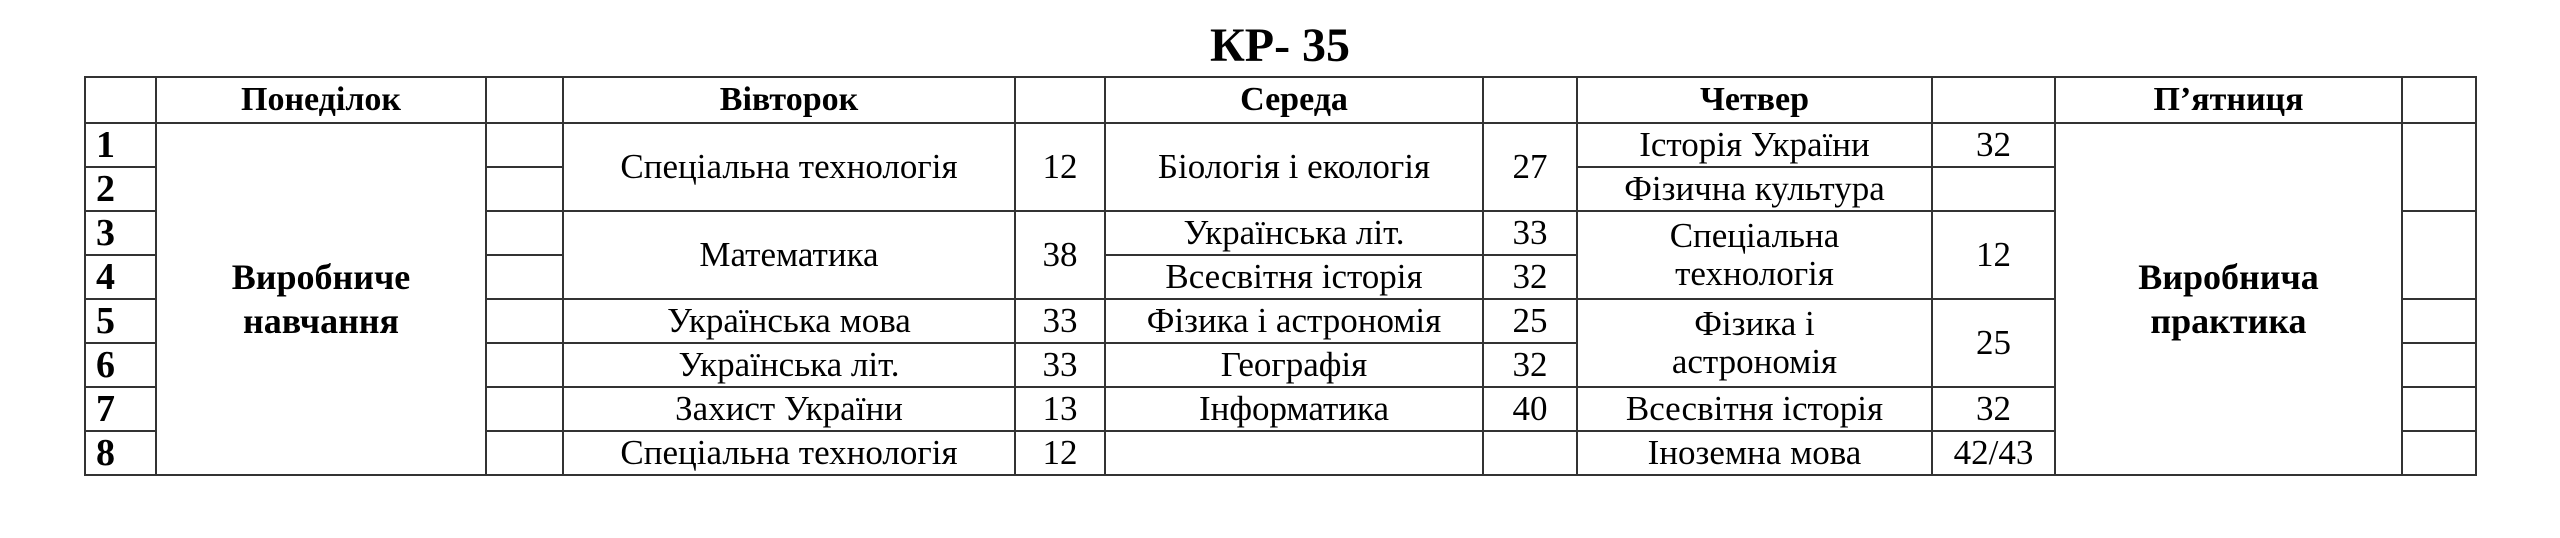 The height and width of the screenshot is (538, 2560). Describe the element at coordinates (1530, 167) in the screenshot. I see `room-cell: 27` at that location.